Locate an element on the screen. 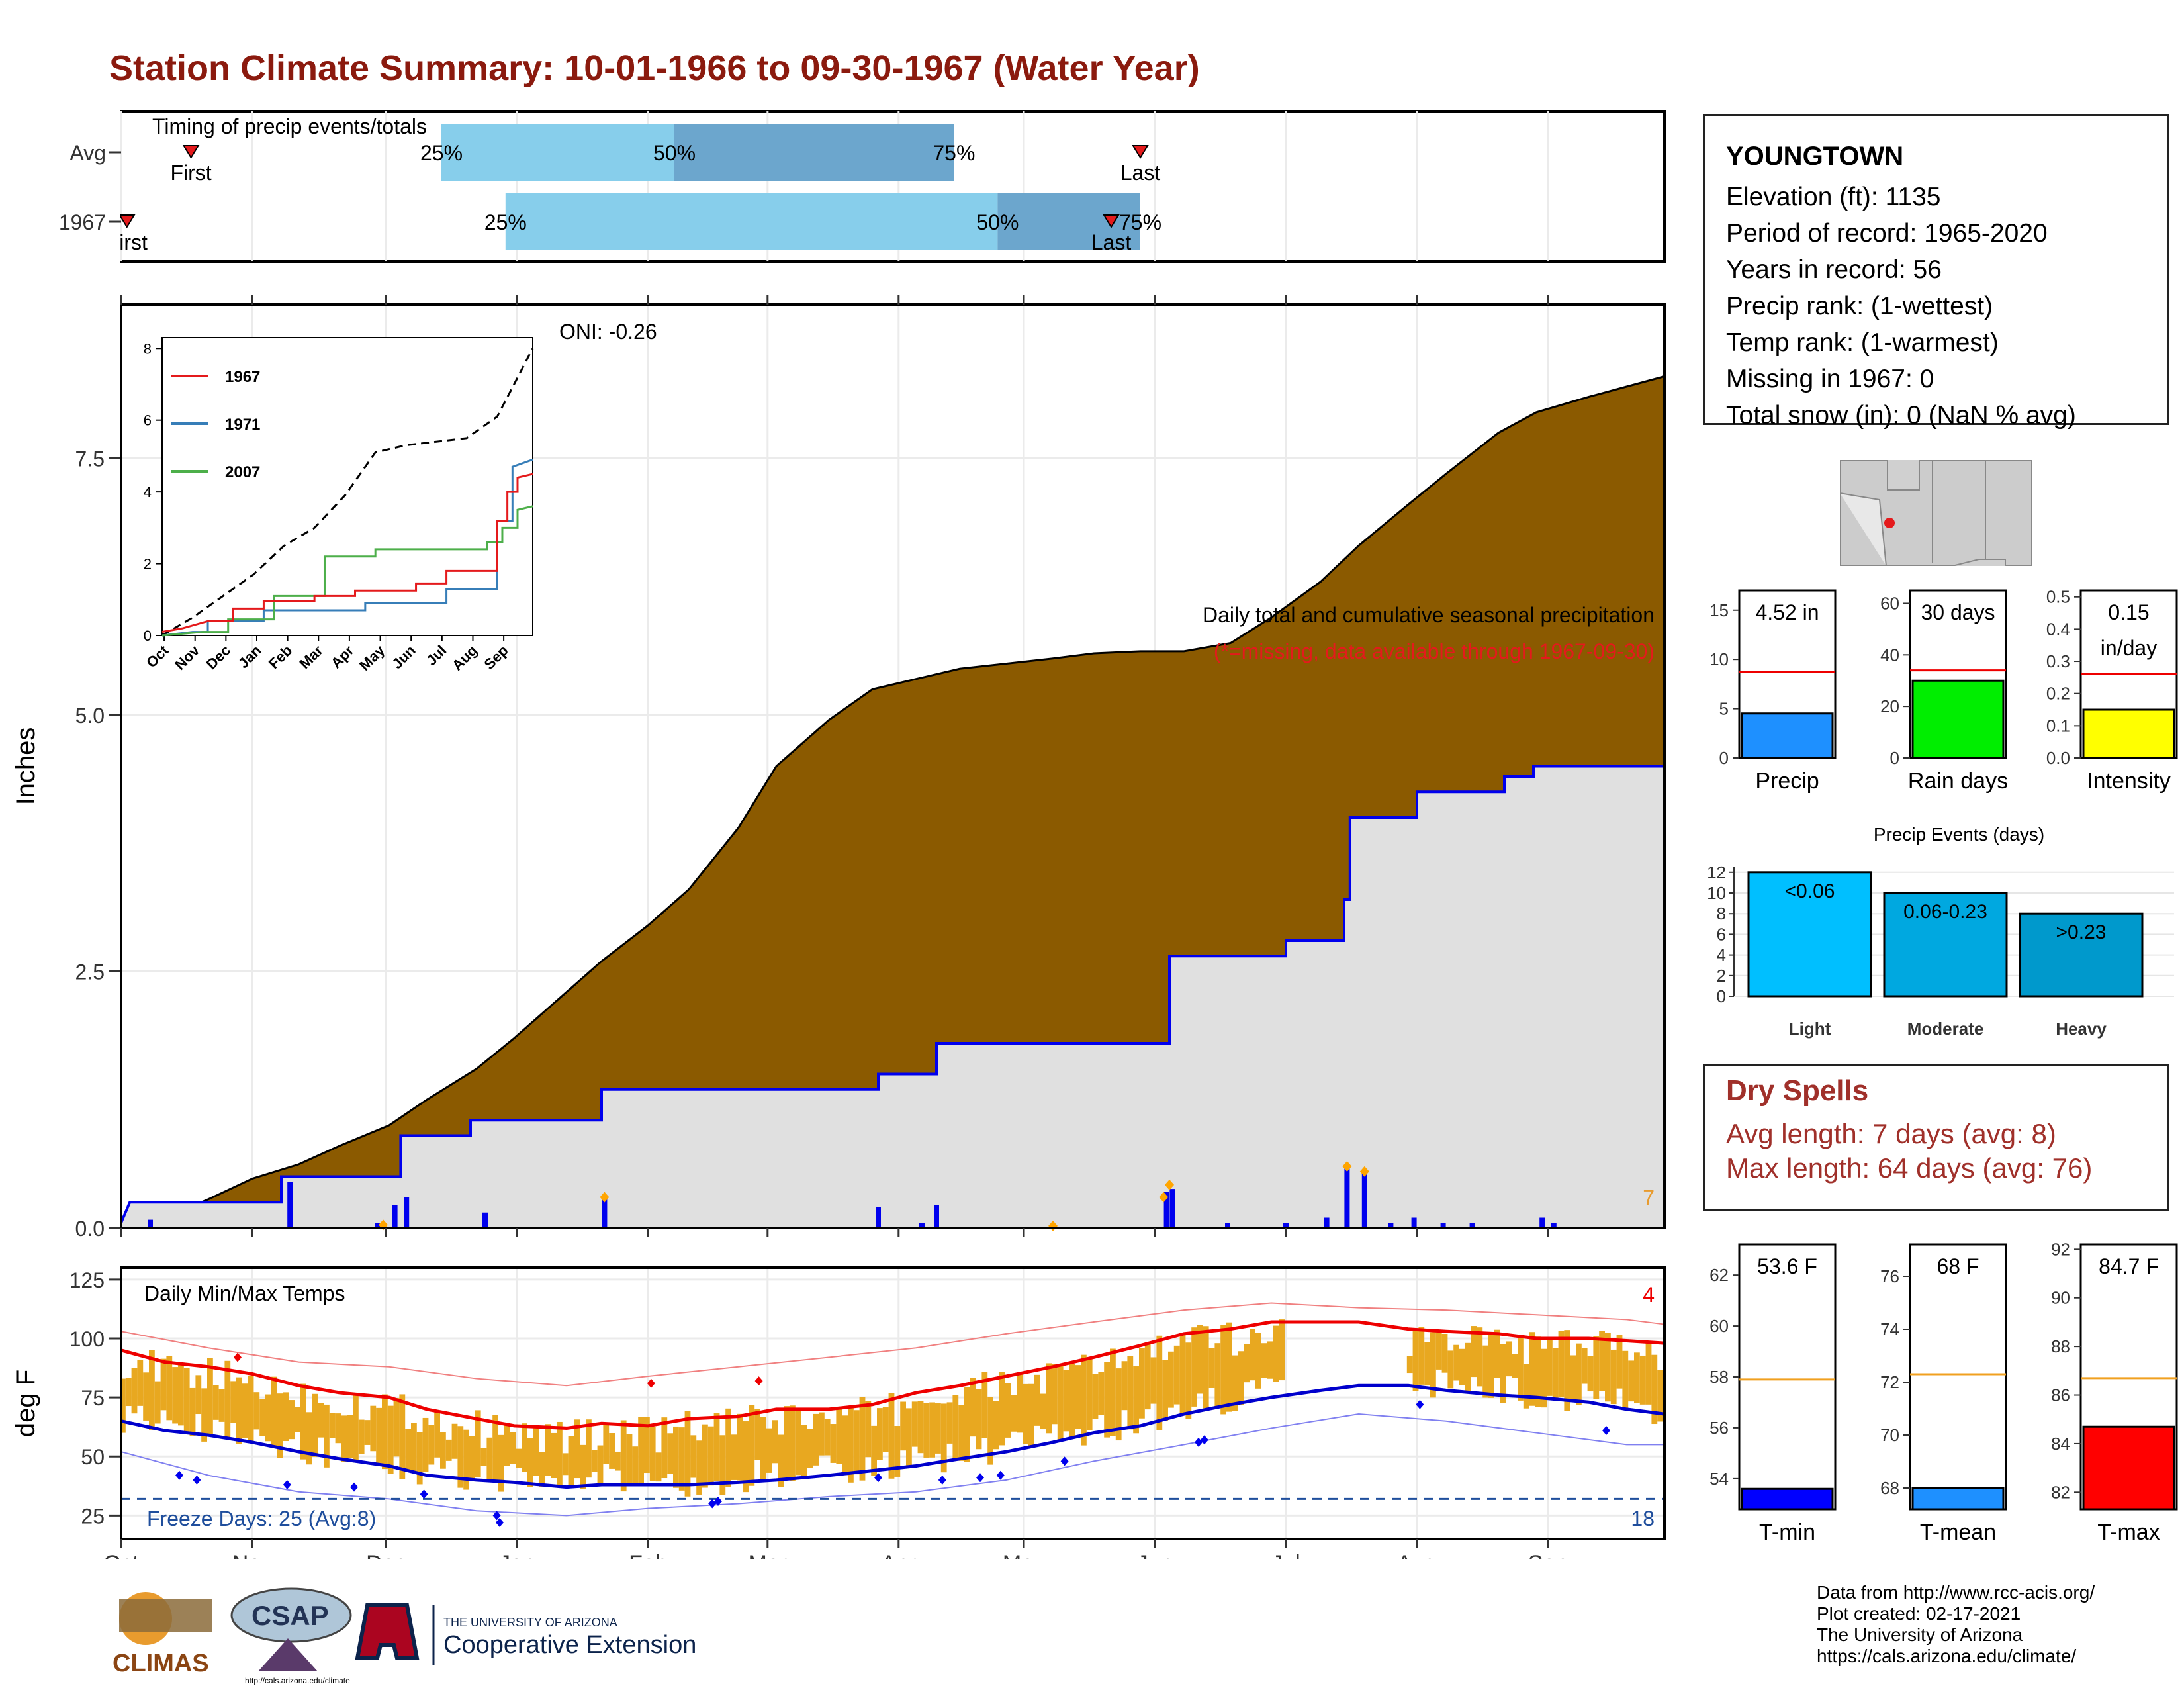  bar-chart-ytick-label: 60 is located at coordinates (1719, 1326).